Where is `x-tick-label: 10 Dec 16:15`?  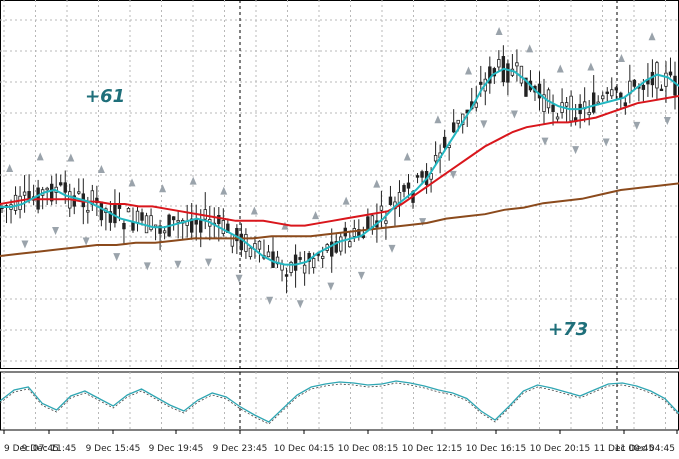
x-tick-label: 10 Dec 16:15 is located at coordinates (496, 449).